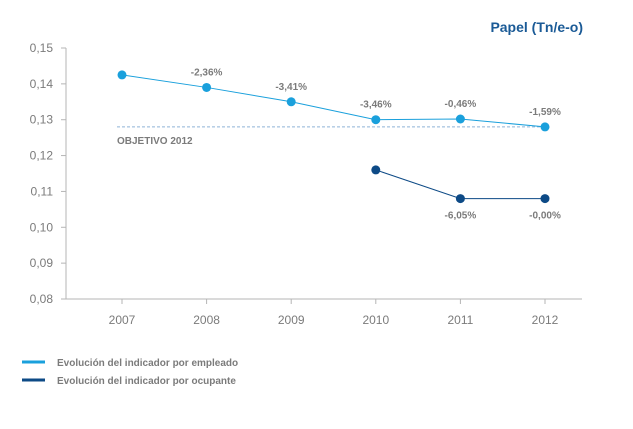 The width and height of the screenshot is (633, 429). Describe the element at coordinates (42, 120) in the screenshot. I see `y-tick-label: 0,13` at that location.